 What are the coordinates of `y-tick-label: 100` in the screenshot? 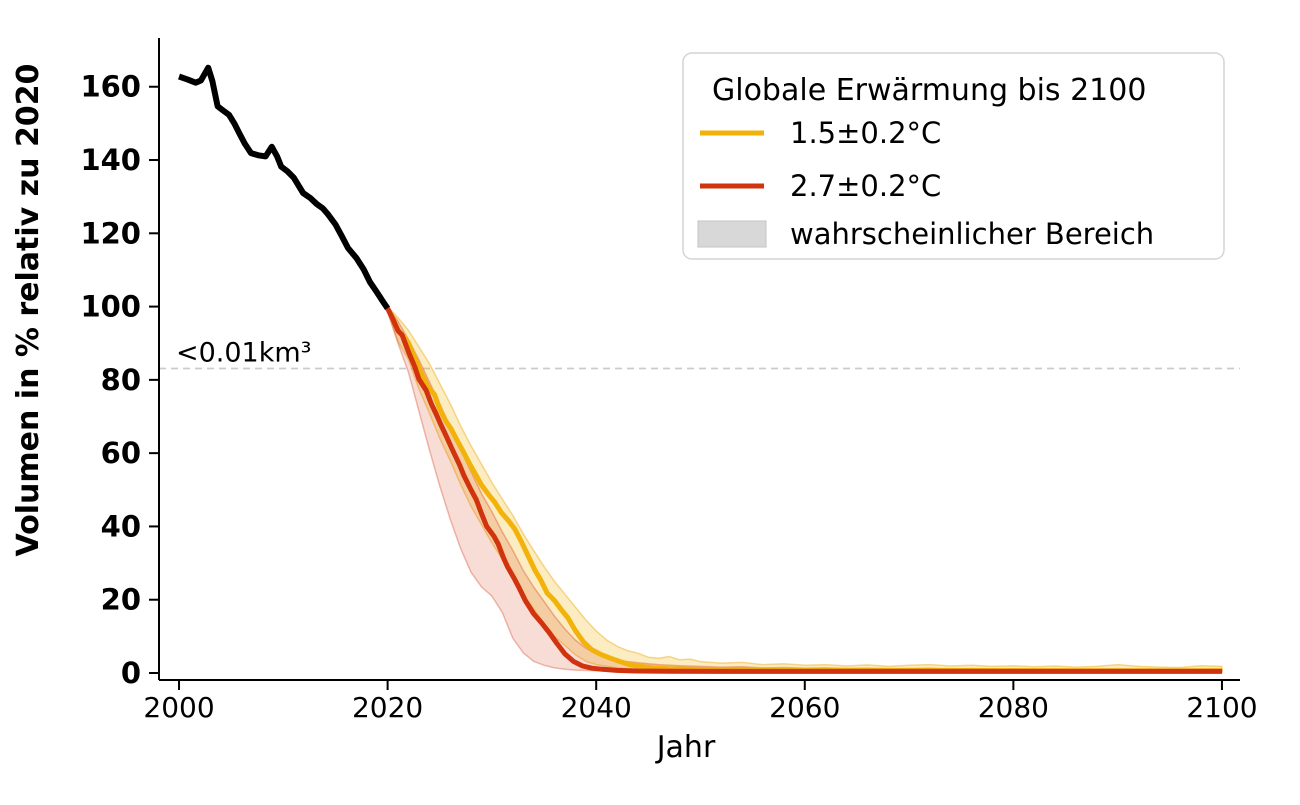 It's located at (110, 307).